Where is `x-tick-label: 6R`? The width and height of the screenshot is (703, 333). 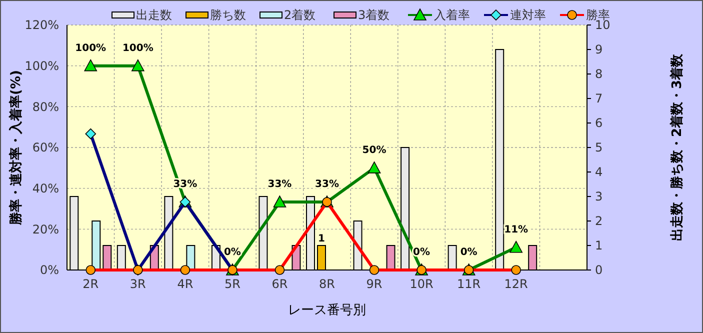
x-tick-label: 6R is located at coordinates (280, 284).